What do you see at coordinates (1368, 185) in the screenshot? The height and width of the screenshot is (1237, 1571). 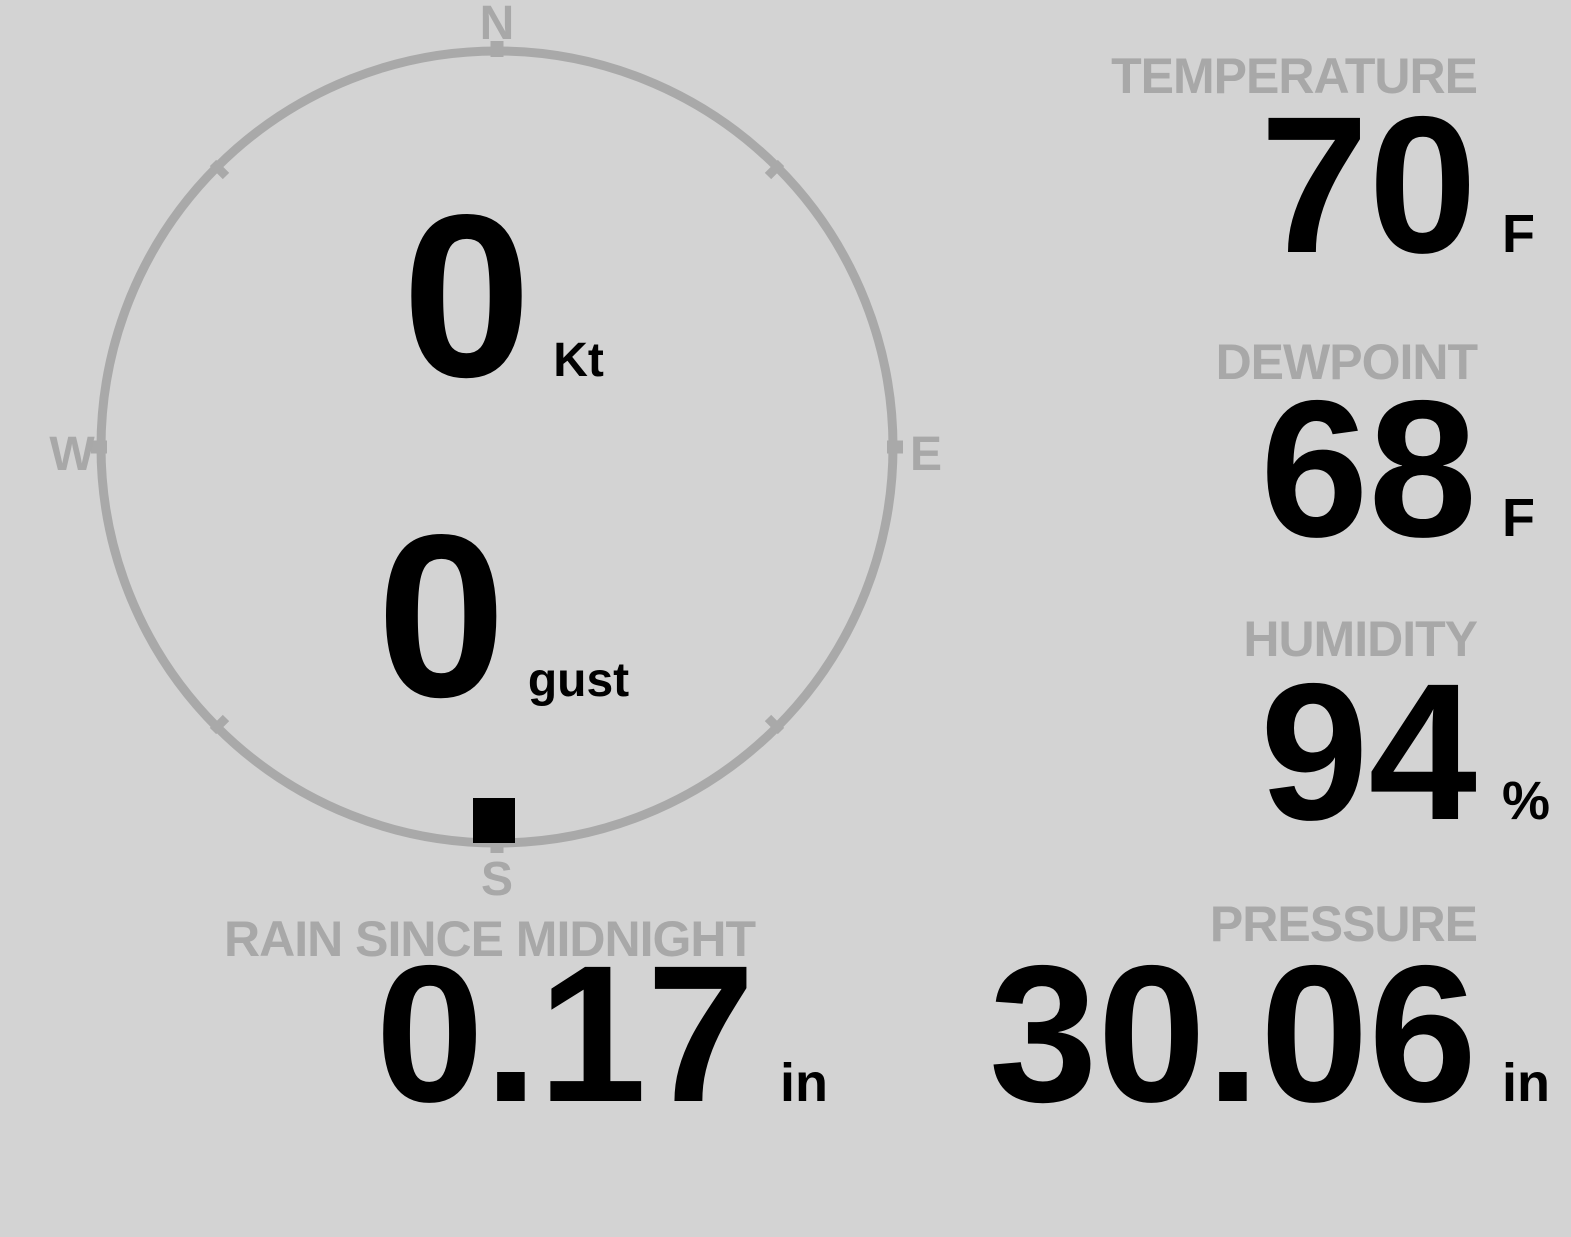 I see `temperature-value: 70` at bounding box center [1368, 185].